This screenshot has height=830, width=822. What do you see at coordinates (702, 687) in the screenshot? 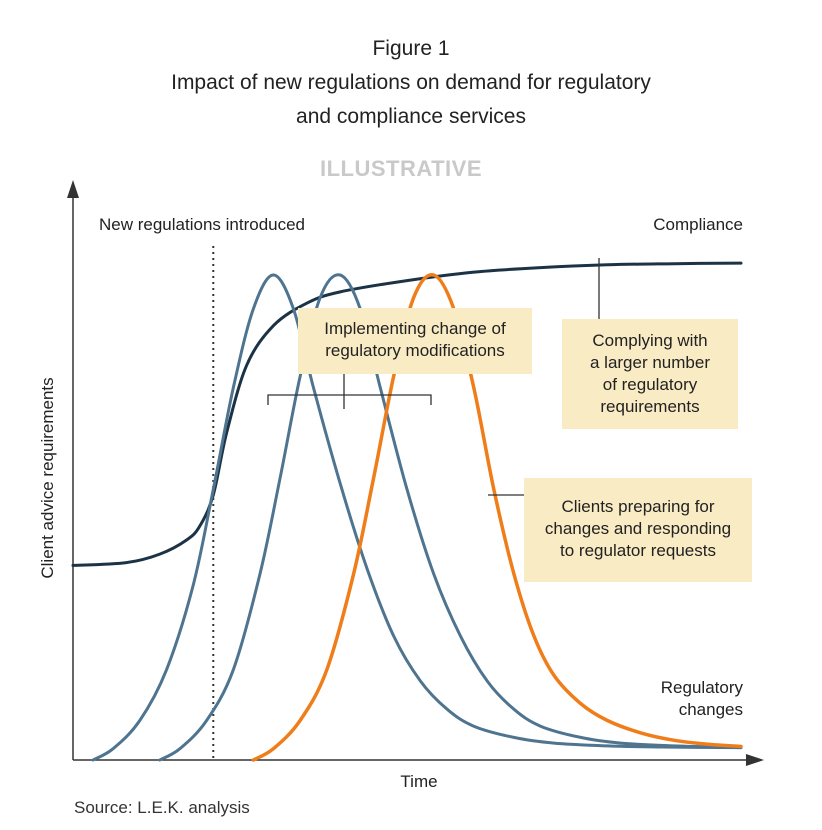
I see `regulatory-changes-label-line-1: Regulatory` at bounding box center [702, 687].